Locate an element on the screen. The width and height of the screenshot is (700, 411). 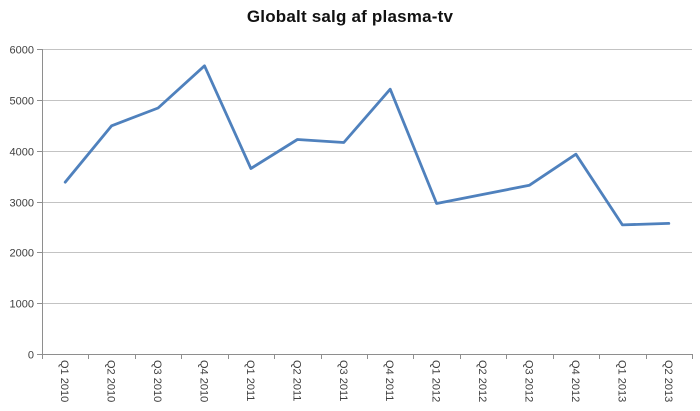
x-axis-category-label: Q3 2011 is located at coordinates (343, 380).